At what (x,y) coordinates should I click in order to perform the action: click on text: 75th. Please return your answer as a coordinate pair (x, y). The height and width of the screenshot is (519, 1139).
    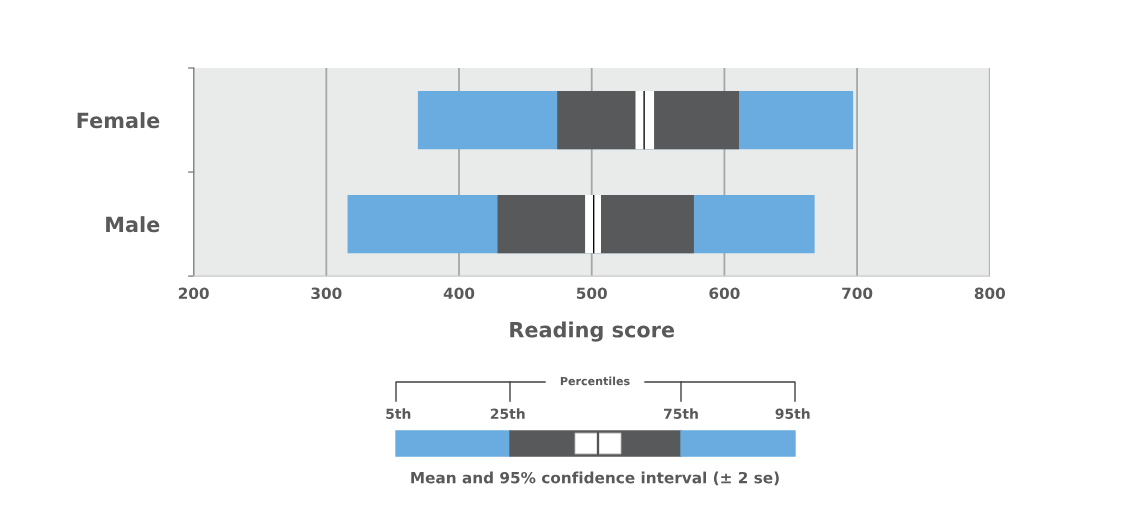
    Looking at the image, I should click on (681, 414).